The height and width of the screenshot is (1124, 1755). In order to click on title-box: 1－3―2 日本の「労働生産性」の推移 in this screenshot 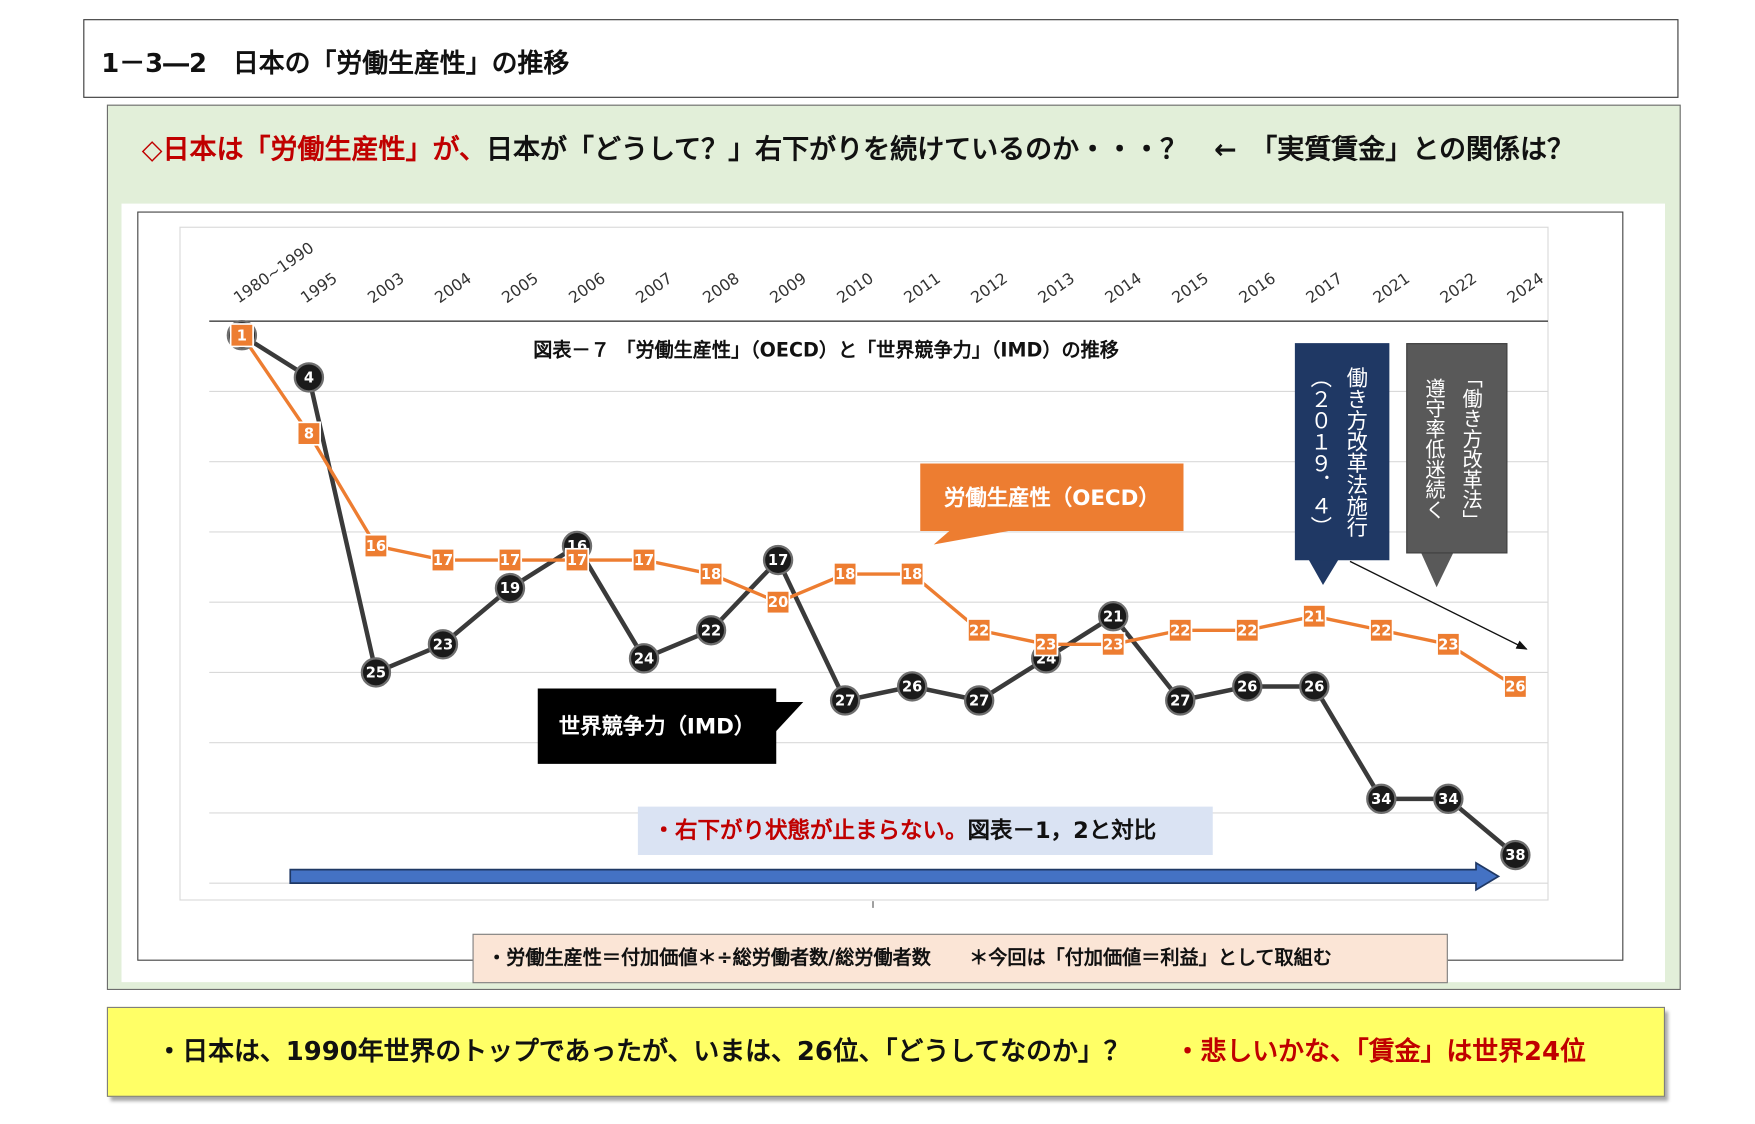, I will do `click(881, 58)`.